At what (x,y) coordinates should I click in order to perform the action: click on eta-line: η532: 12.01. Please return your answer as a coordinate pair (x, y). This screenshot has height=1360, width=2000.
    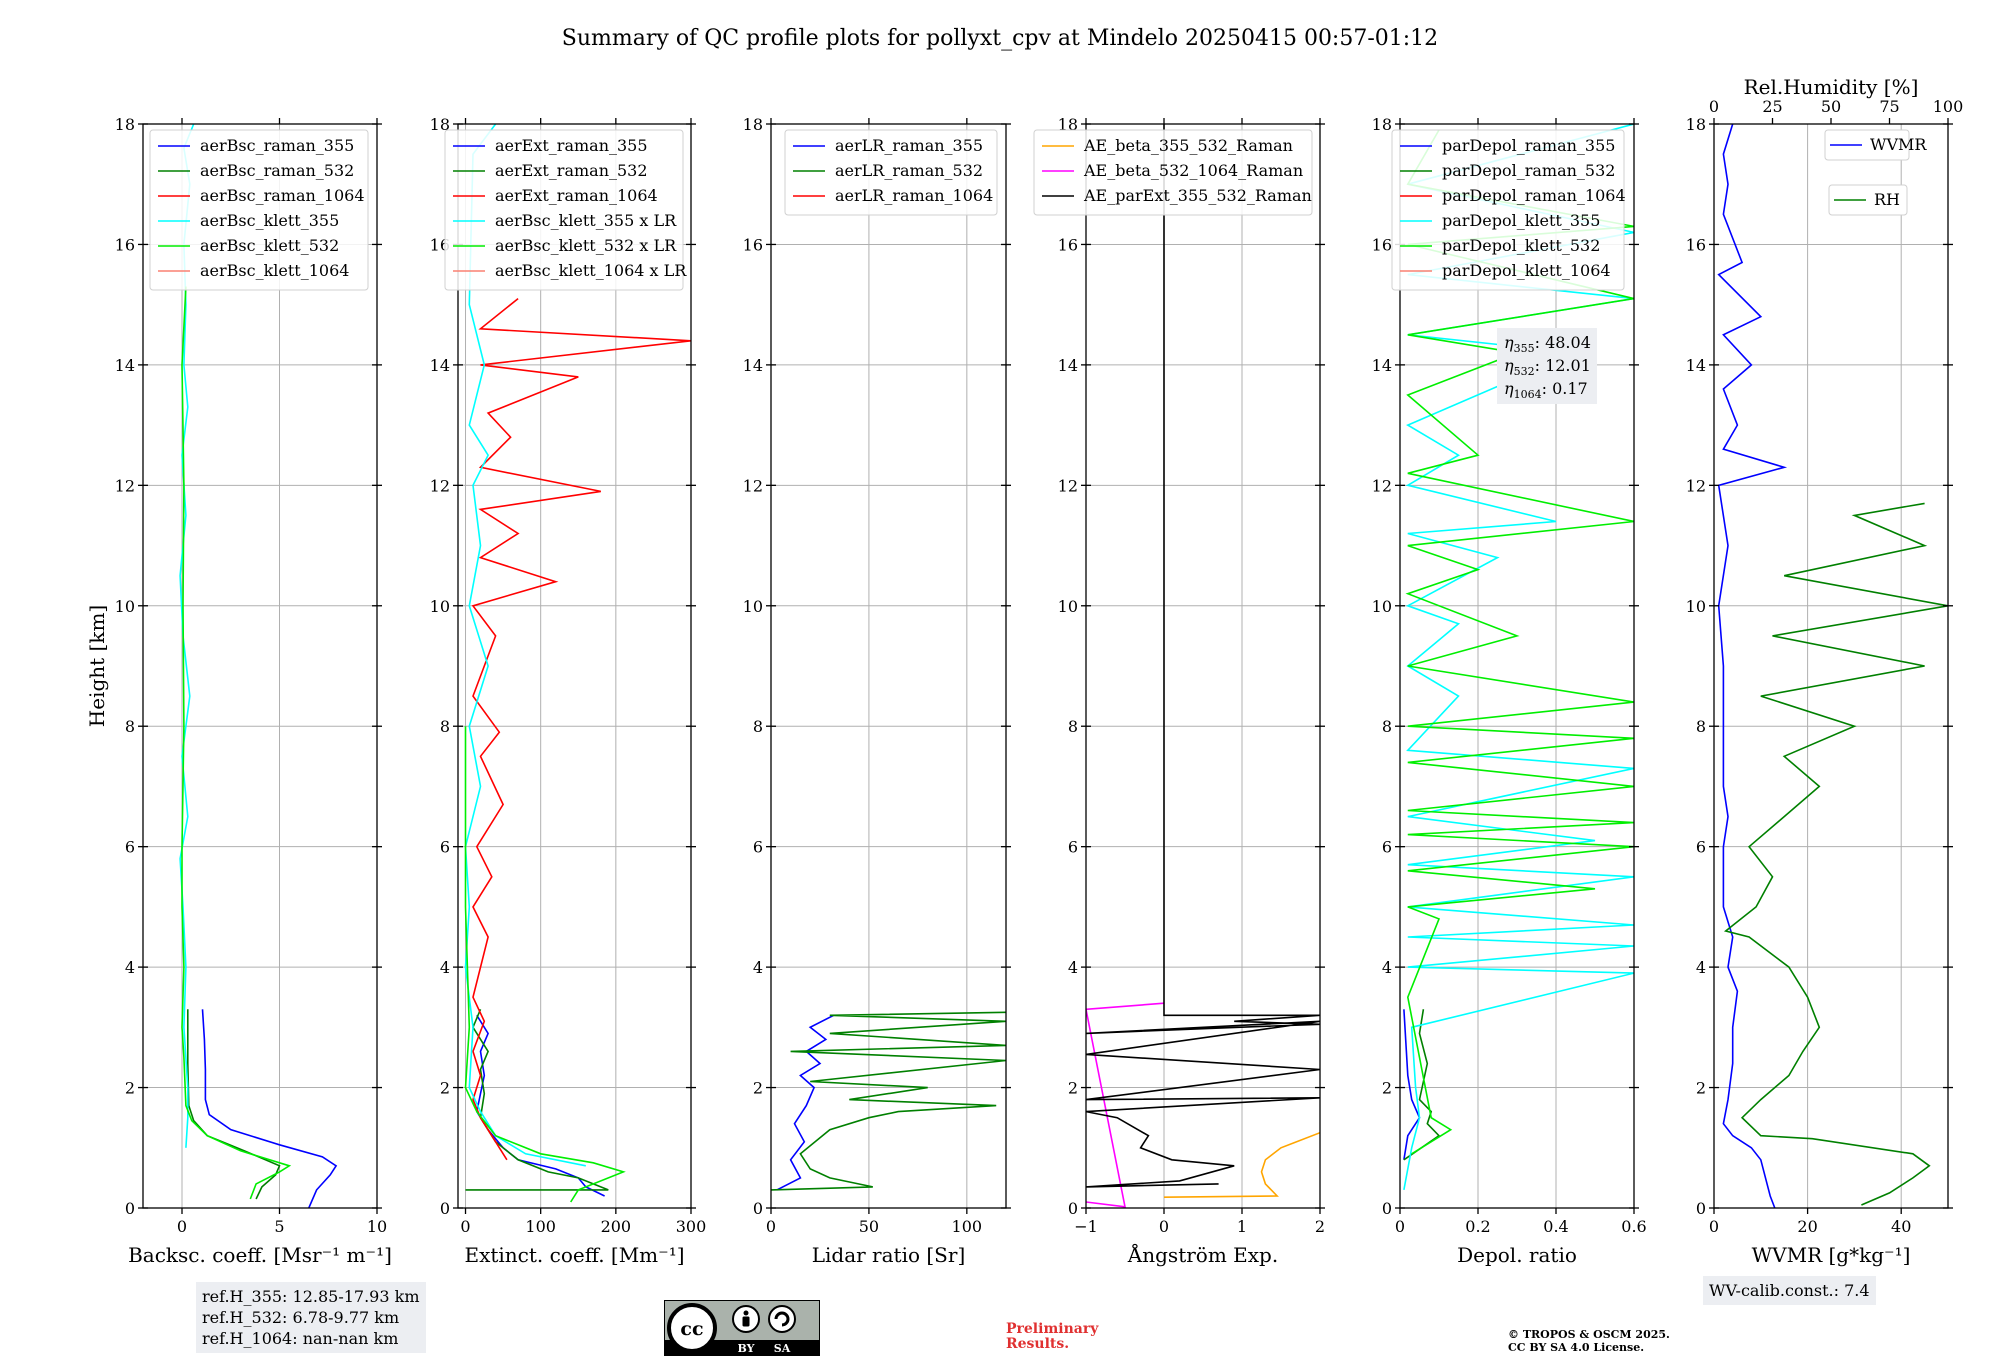
    Looking at the image, I should click on (1547, 367).